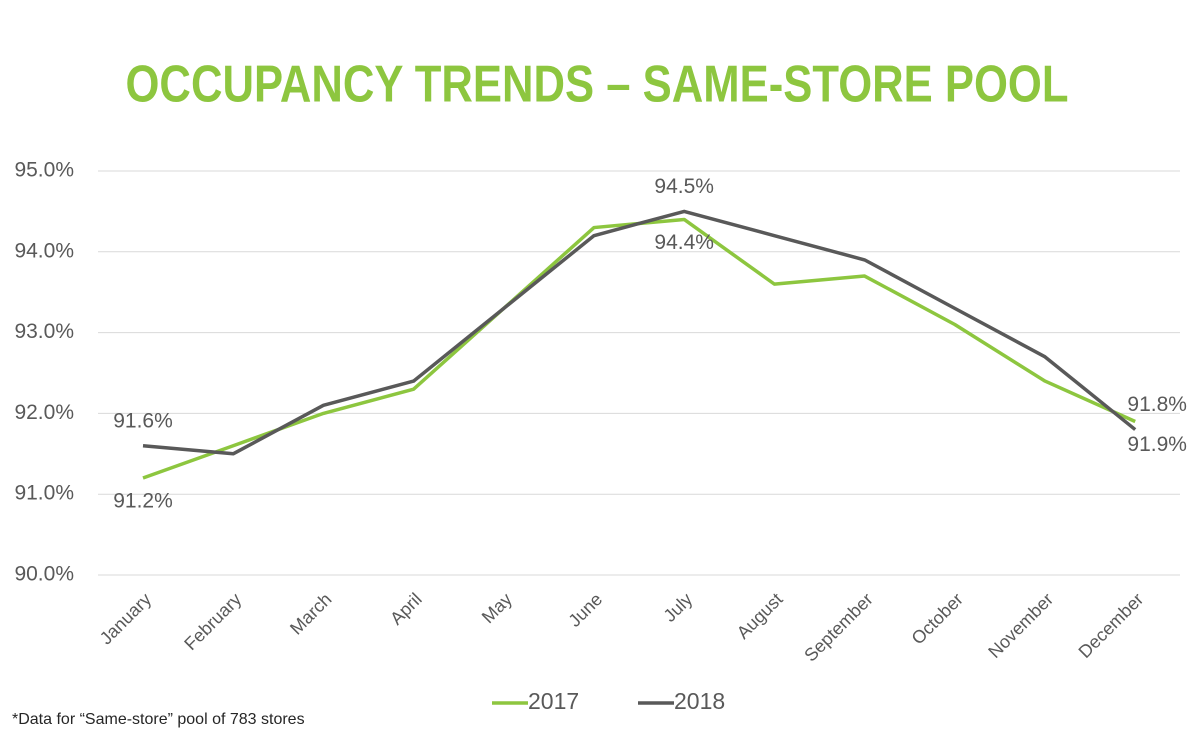 The width and height of the screenshot is (1190, 736). Describe the element at coordinates (143, 501) in the screenshot. I see `data-label: 91.2%` at that location.